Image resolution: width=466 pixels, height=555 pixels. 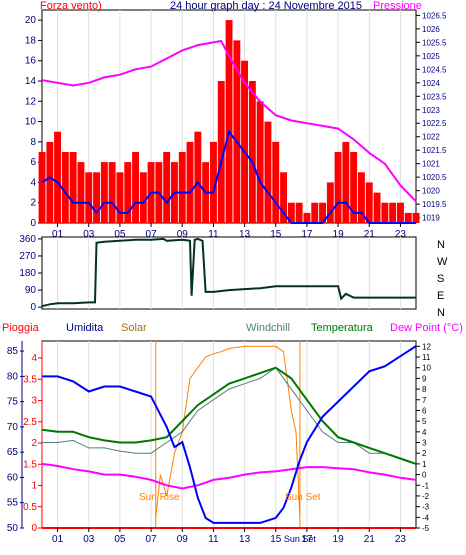 I want to click on rain-tick-label-1: 0.5, so click(x=30, y=507).